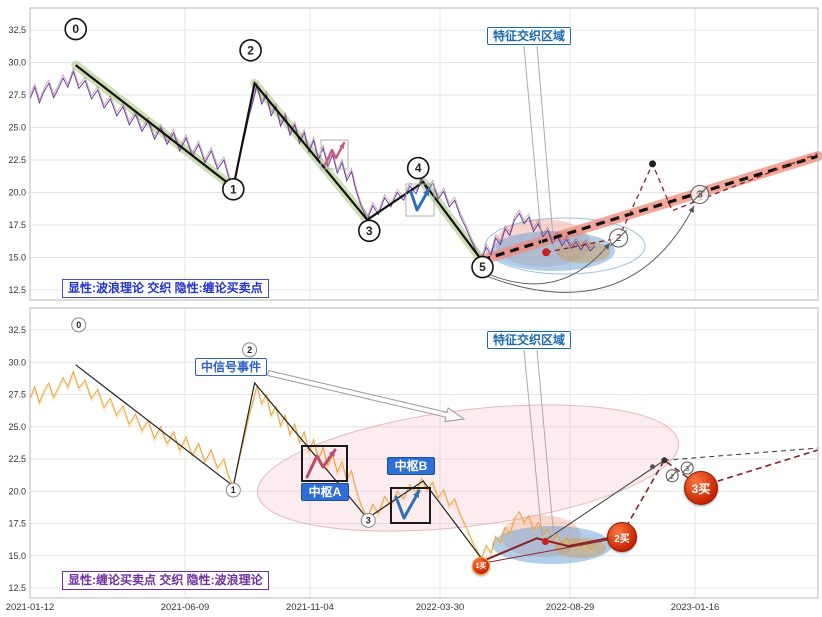 This screenshot has height=617, width=822. Describe the element at coordinates (741, 454) in the screenshot. I see `thin-black-dashed` at that location.